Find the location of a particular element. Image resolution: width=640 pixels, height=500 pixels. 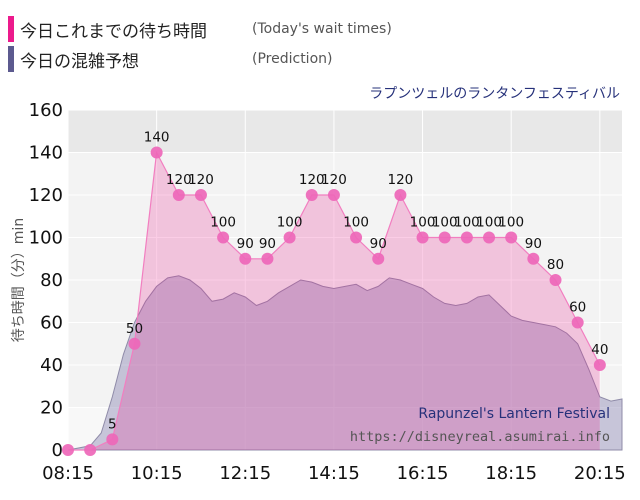

data-label-1645: 100 is located at coordinates (445, 223).